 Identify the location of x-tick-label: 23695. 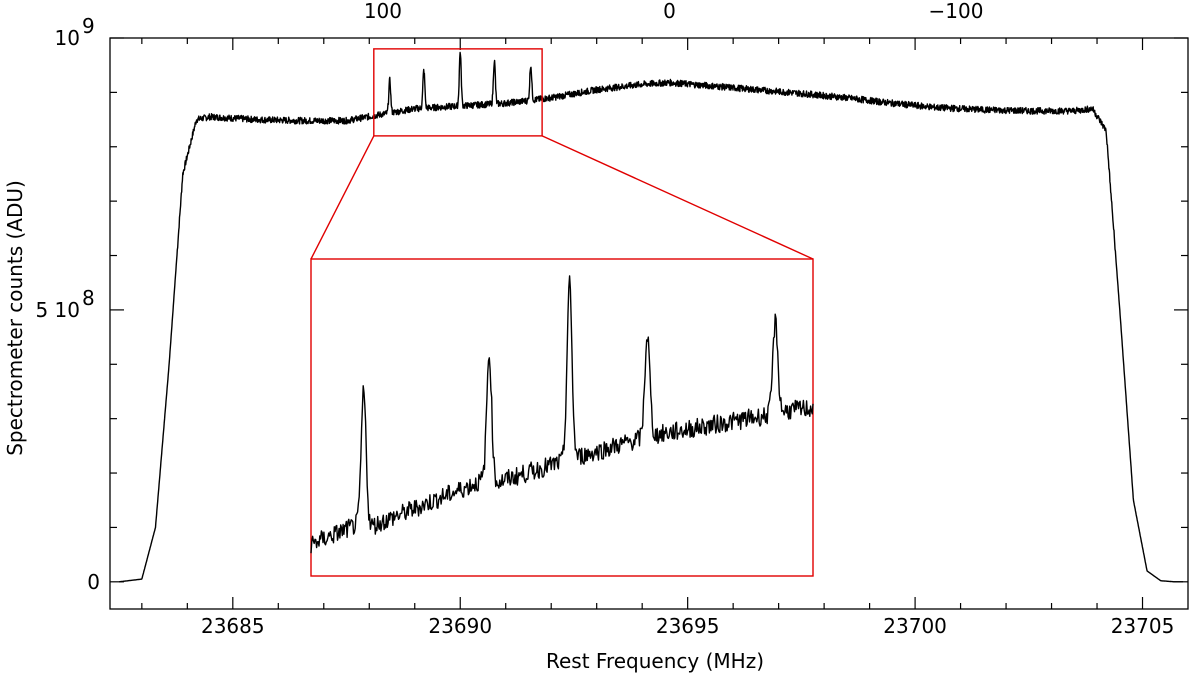
(688, 626).